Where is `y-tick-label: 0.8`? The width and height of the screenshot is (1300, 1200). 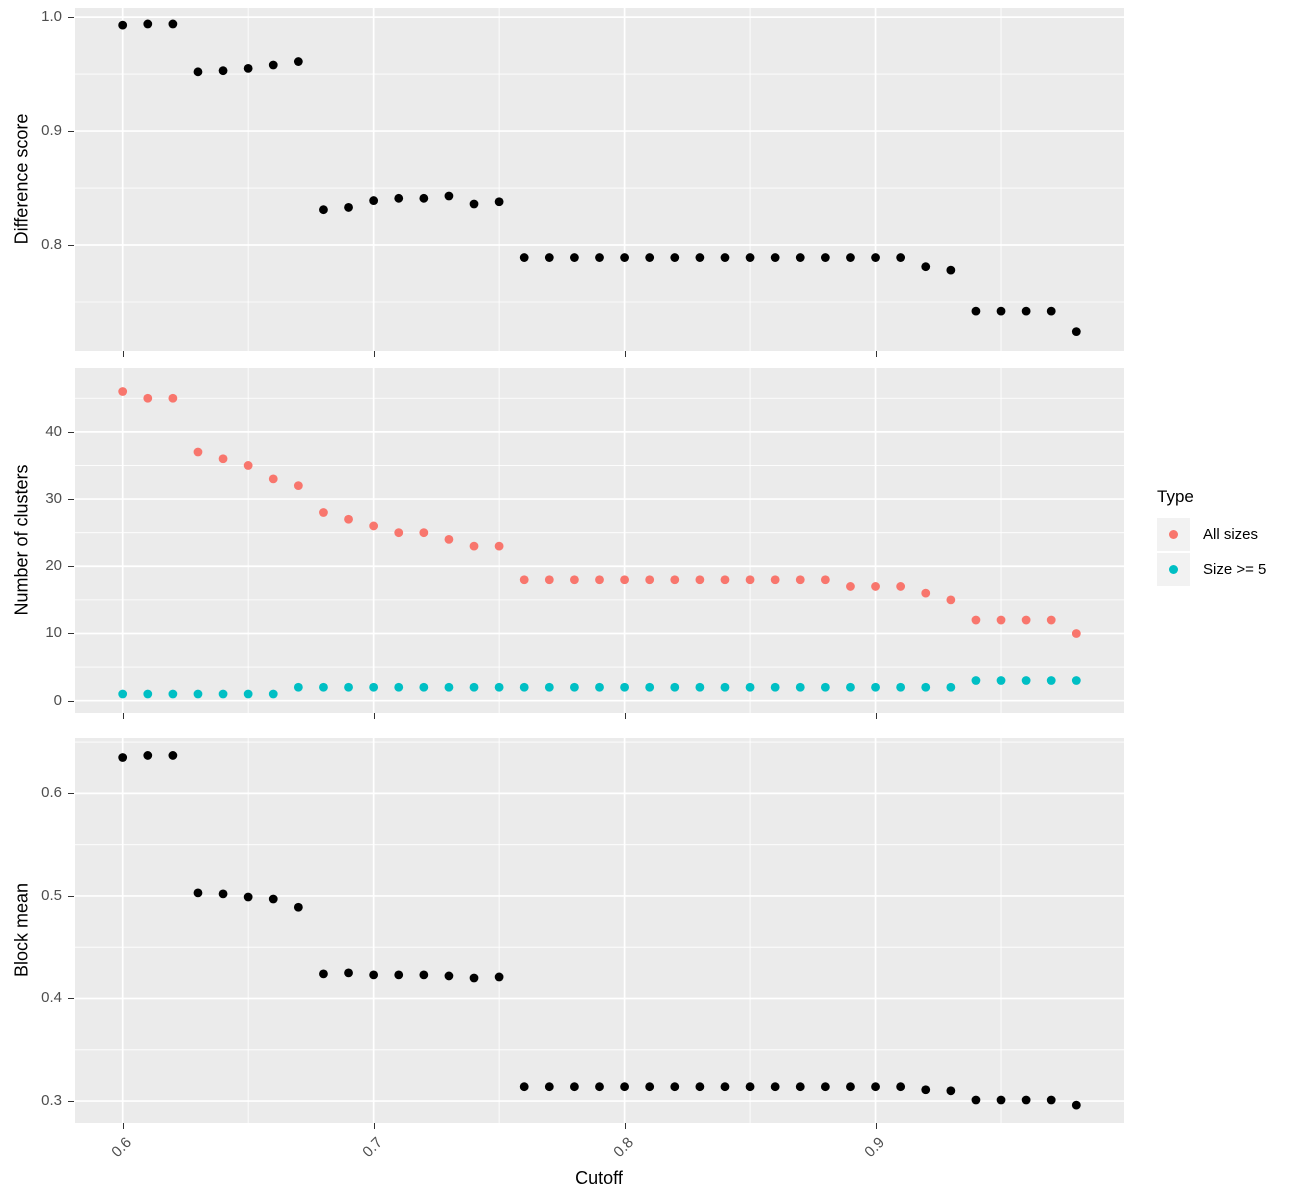
y-tick-label: 0.8 is located at coordinates (51, 245).